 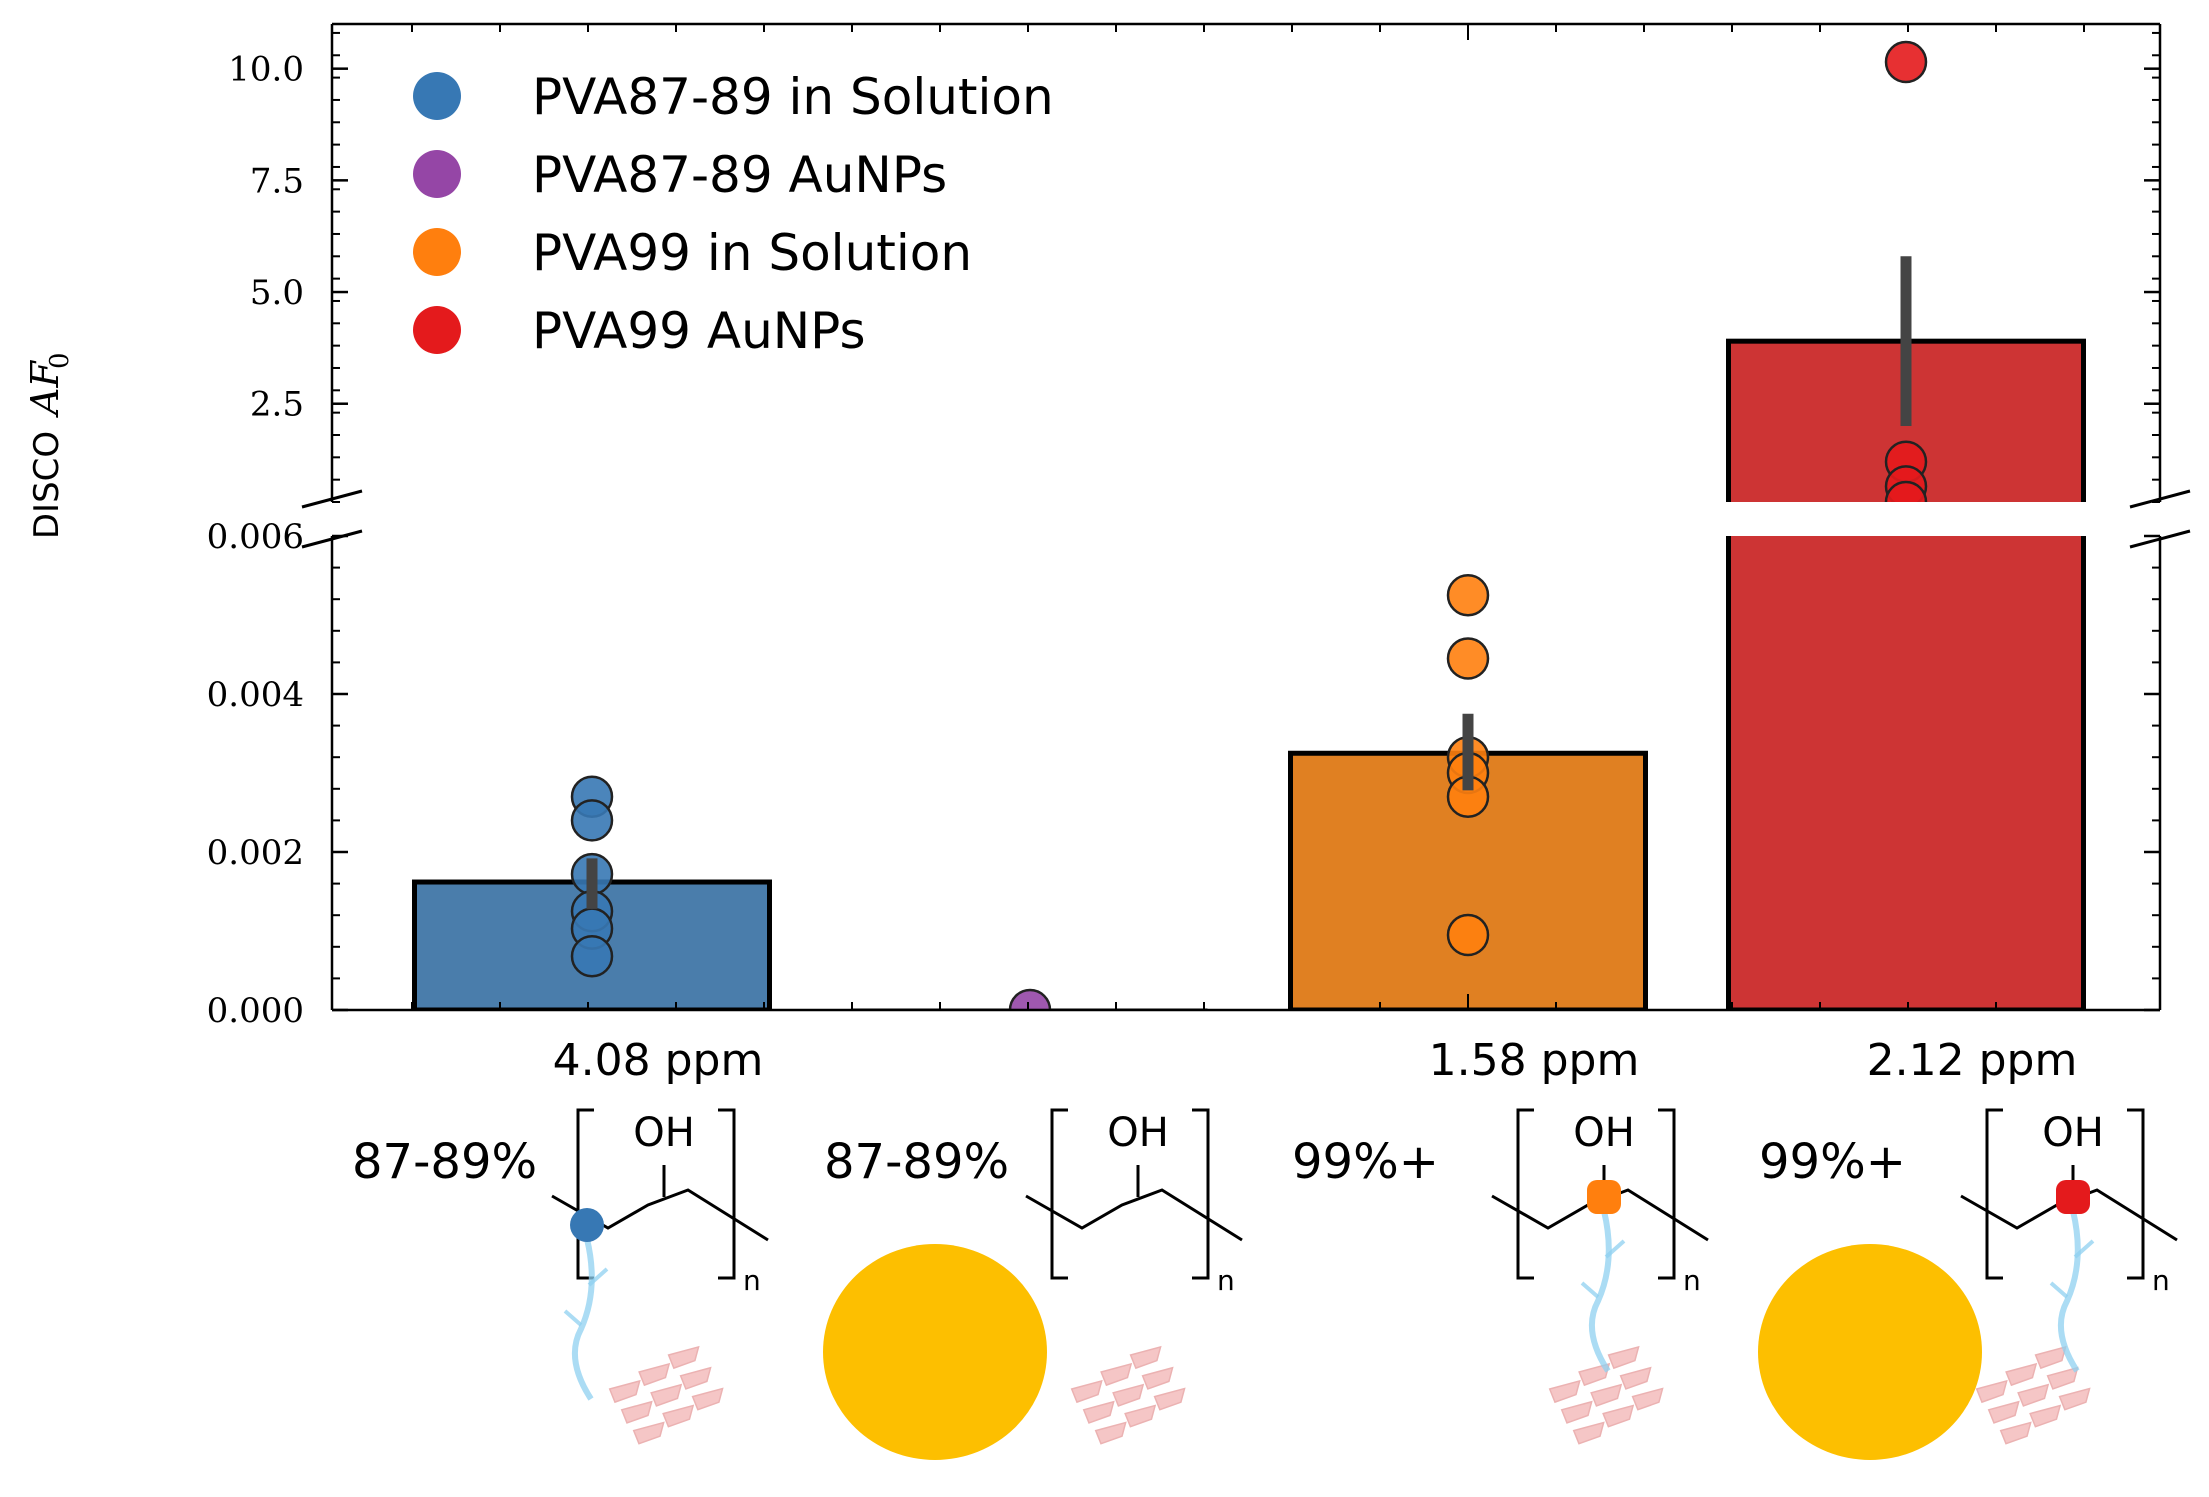 I want to click on legend-entry-label: PVA99 in Solution, so click(x=752, y=253).